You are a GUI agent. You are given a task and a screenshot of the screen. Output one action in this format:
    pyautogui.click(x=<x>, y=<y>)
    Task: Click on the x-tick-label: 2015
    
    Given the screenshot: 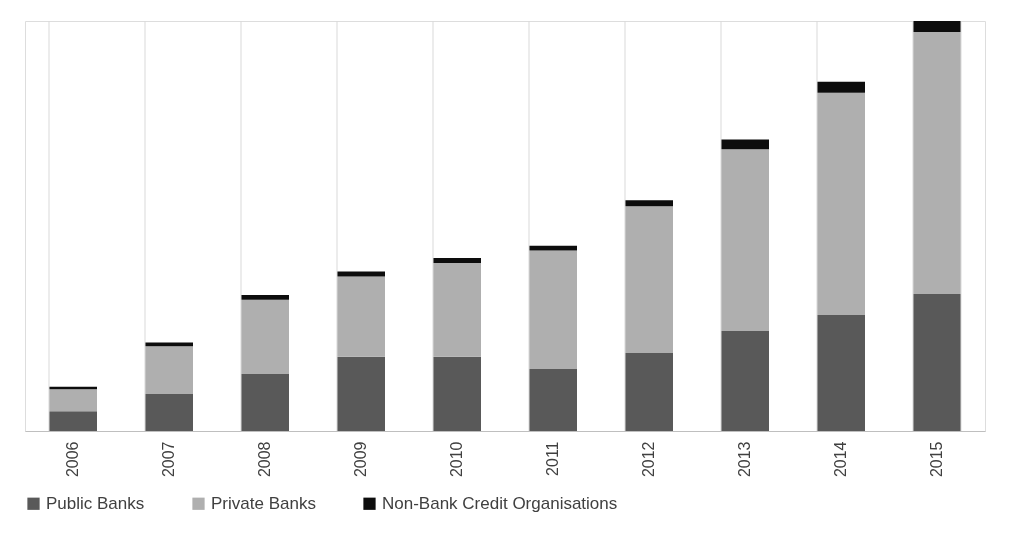 What is the action you would take?
    pyautogui.click(x=936, y=459)
    